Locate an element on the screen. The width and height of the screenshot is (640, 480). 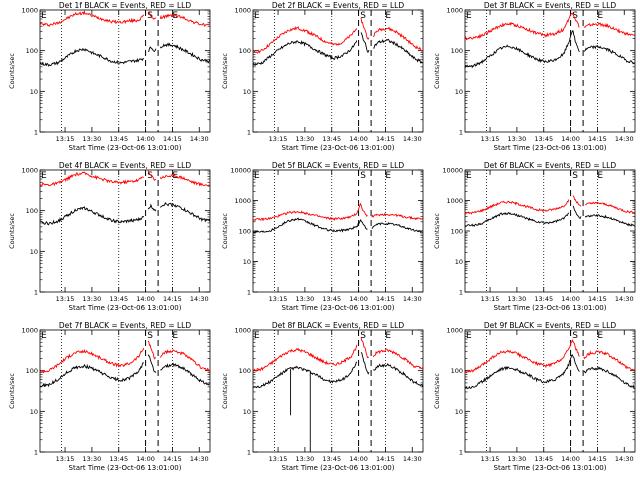
panel-title: Det 9f BLACK = Events, RED = LLD is located at coordinates (550, 325).